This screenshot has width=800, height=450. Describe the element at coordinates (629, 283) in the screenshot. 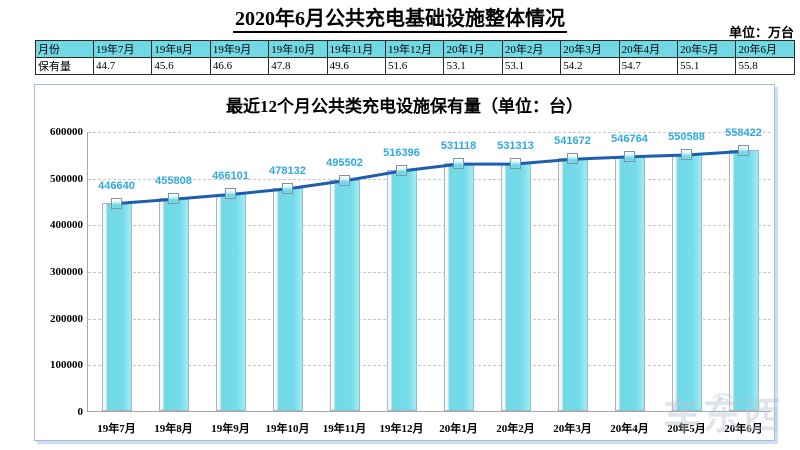

I see `bar-20年4月` at that location.